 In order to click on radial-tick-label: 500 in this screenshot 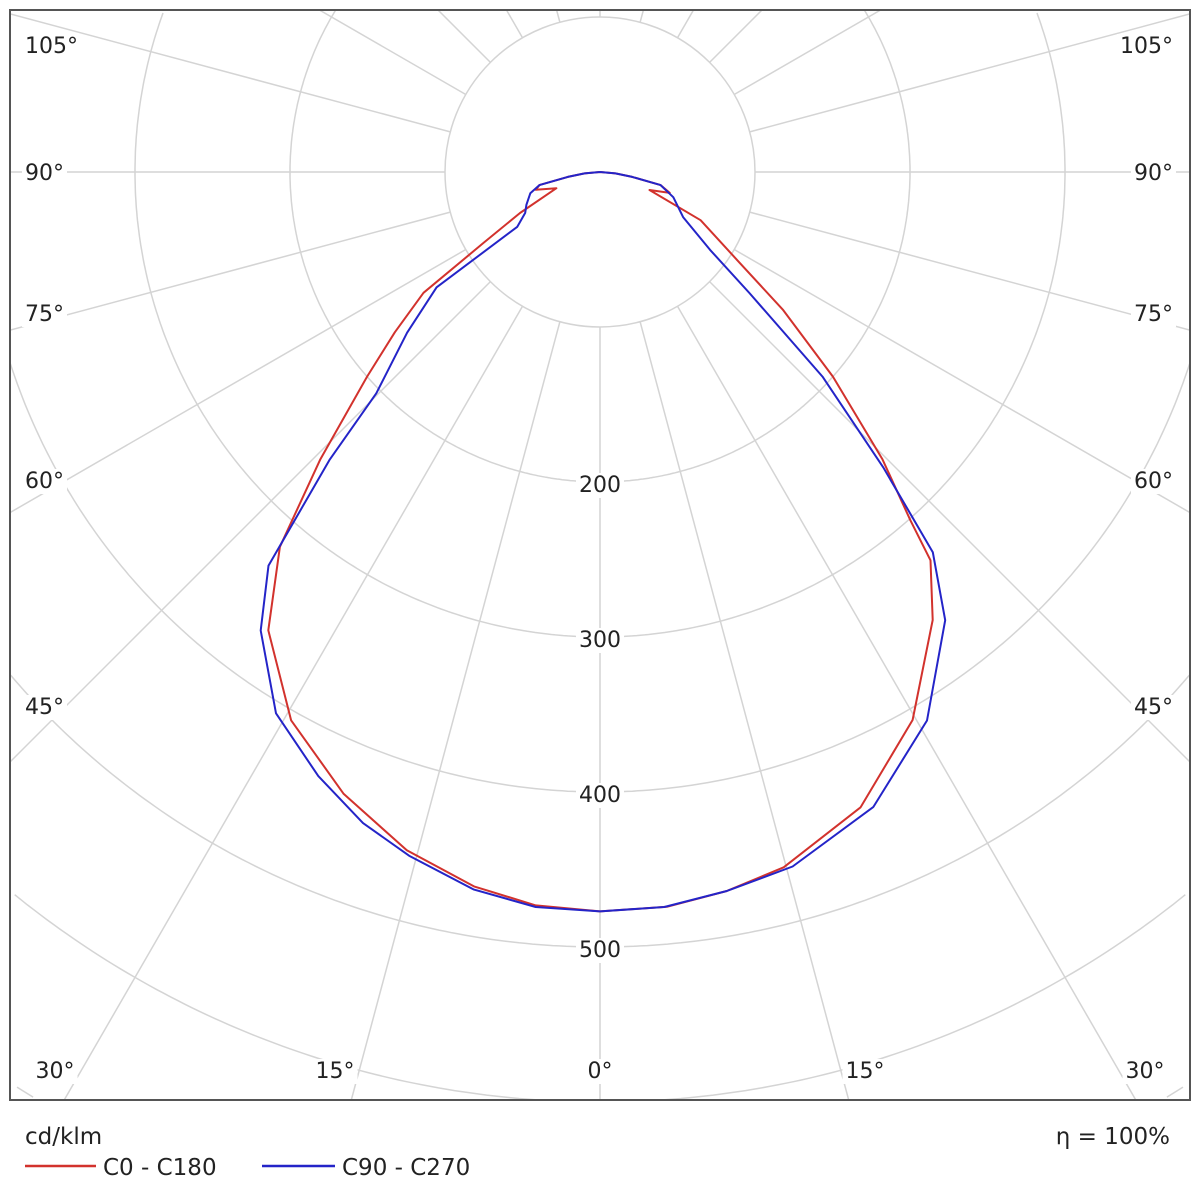, I will do `click(600, 950)`.